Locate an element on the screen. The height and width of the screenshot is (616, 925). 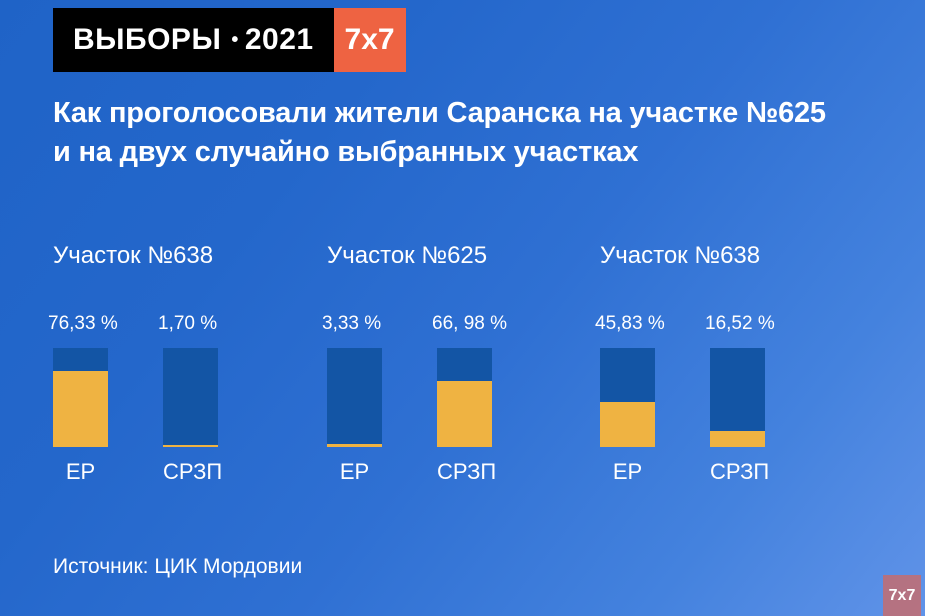
logo-7x7: 7х7 is located at coordinates (369, 40).